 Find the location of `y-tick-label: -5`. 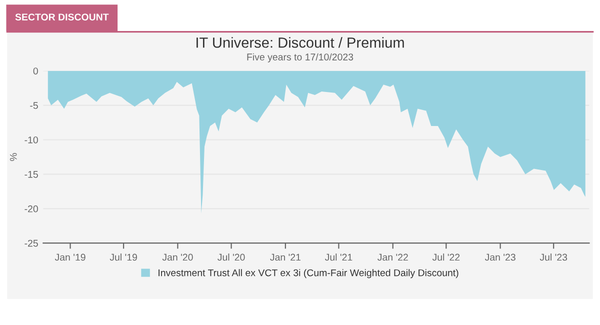

y-tick-label: -5 is located at coordinates (34, 105).